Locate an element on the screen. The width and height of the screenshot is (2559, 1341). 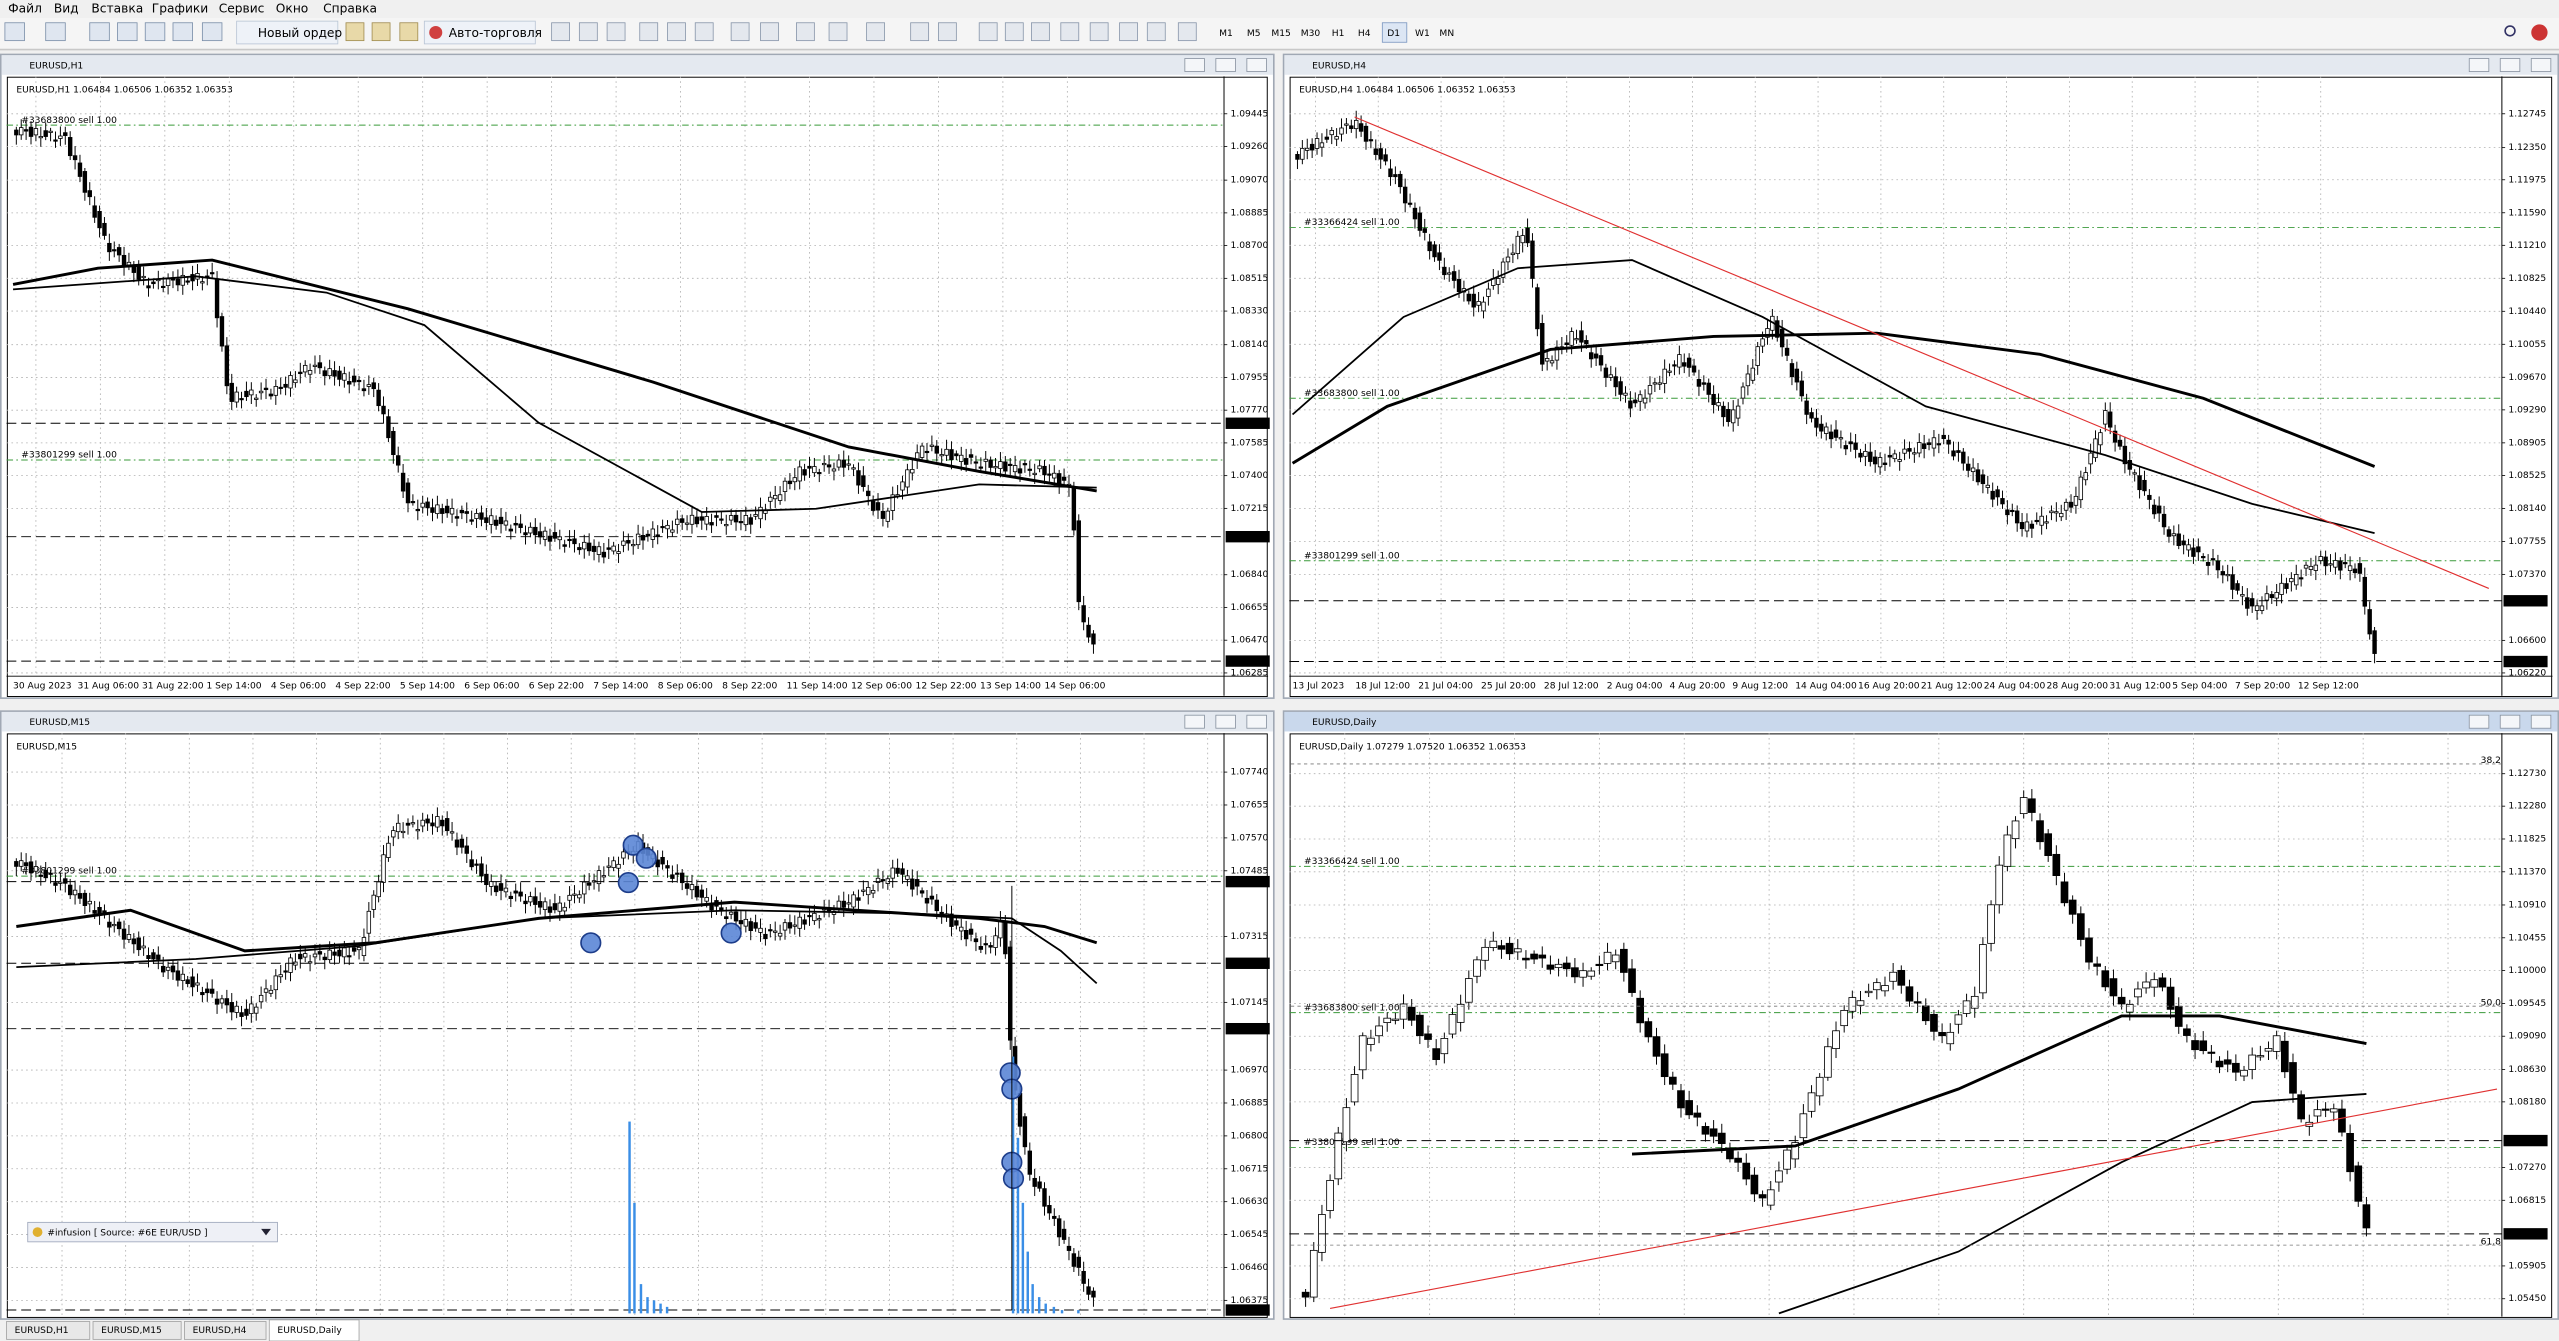
search-icon is located at coordinates (2510, 31).